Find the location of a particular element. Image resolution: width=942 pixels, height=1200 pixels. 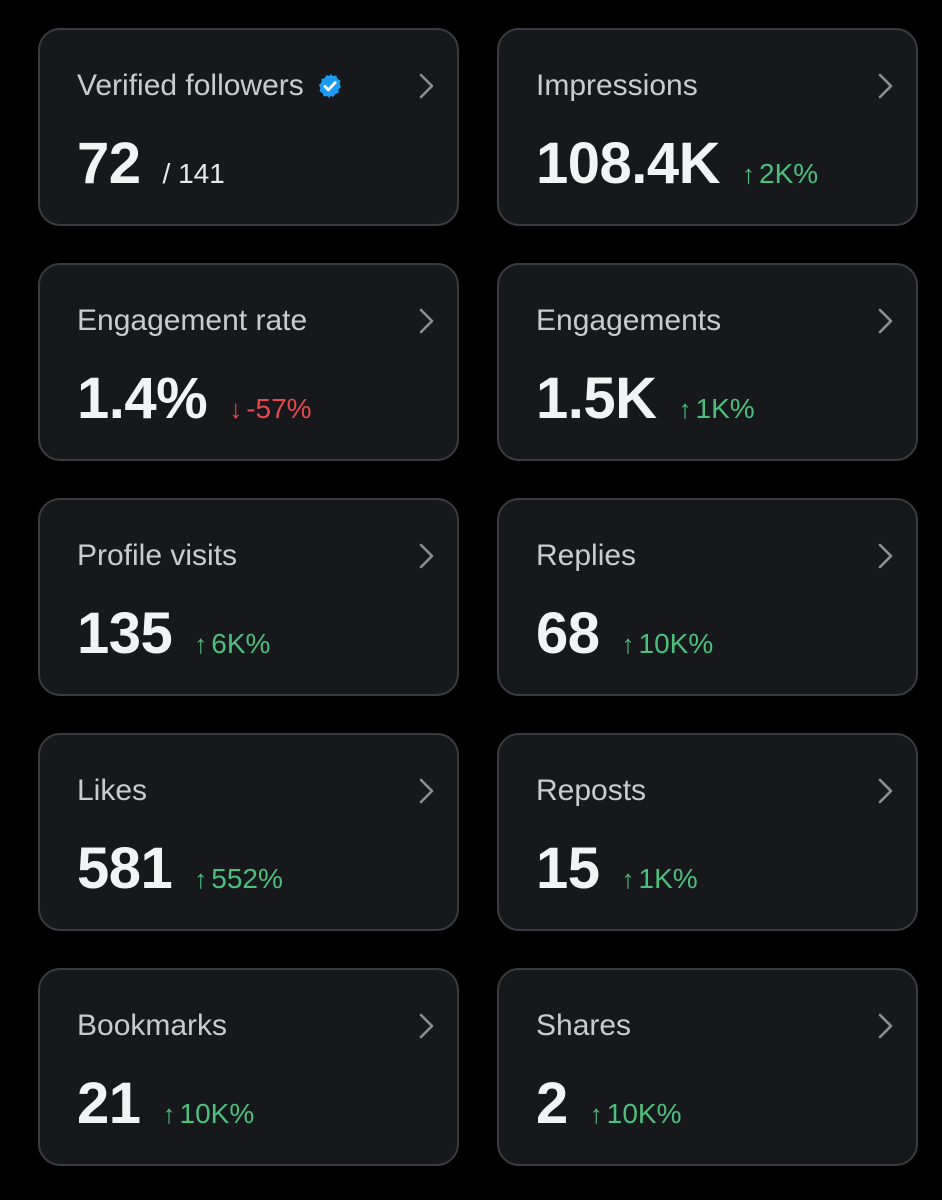

metric-label: Impressions is located at coordinates (617, 85).